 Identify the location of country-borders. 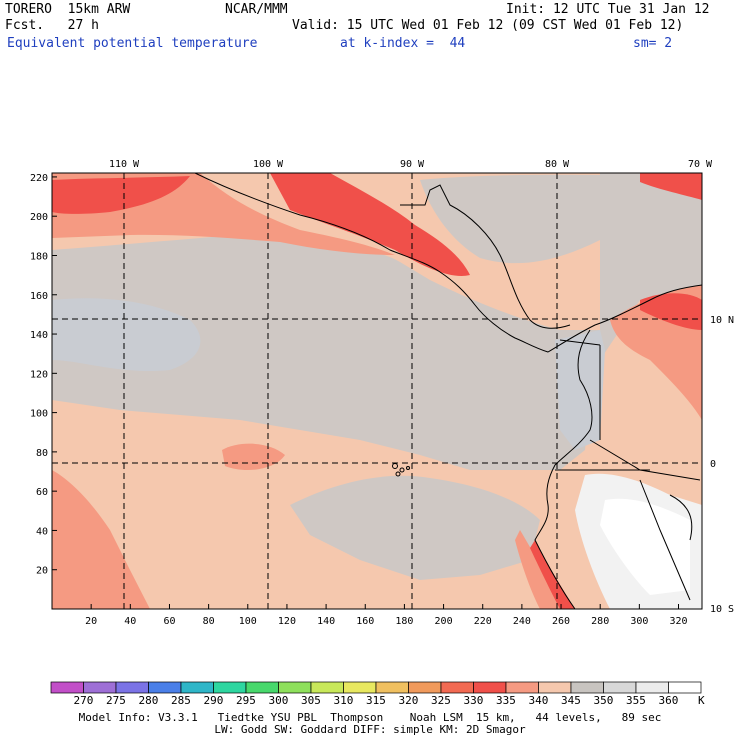
(628, 470).